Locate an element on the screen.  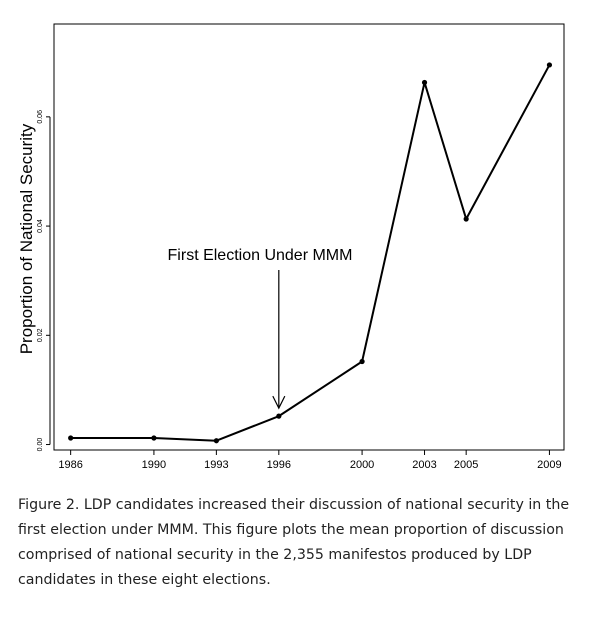
annotation-arrow-head is located at coordinates (279, 402).